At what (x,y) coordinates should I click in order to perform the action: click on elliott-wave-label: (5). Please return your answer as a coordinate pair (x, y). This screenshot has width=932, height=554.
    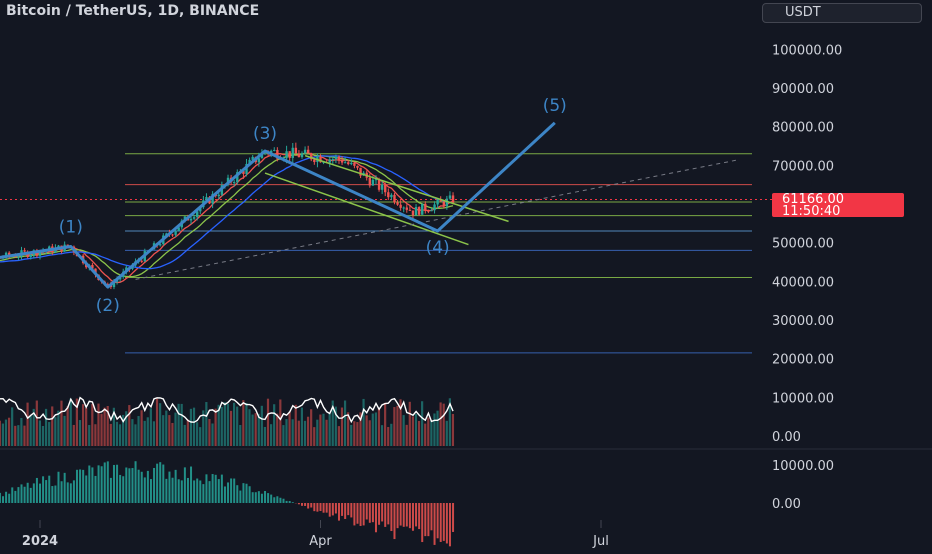
    Looking at the image, I should click on (555, 106).